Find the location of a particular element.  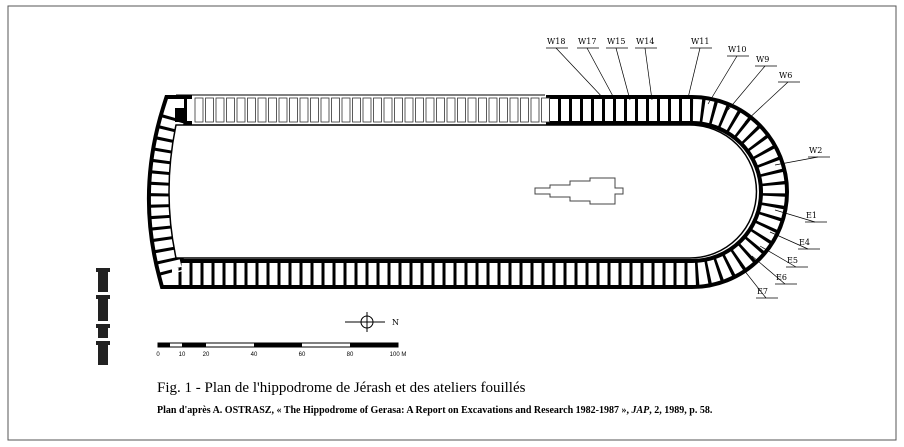

scale-label: 10 is located at coordinates (182, 355).